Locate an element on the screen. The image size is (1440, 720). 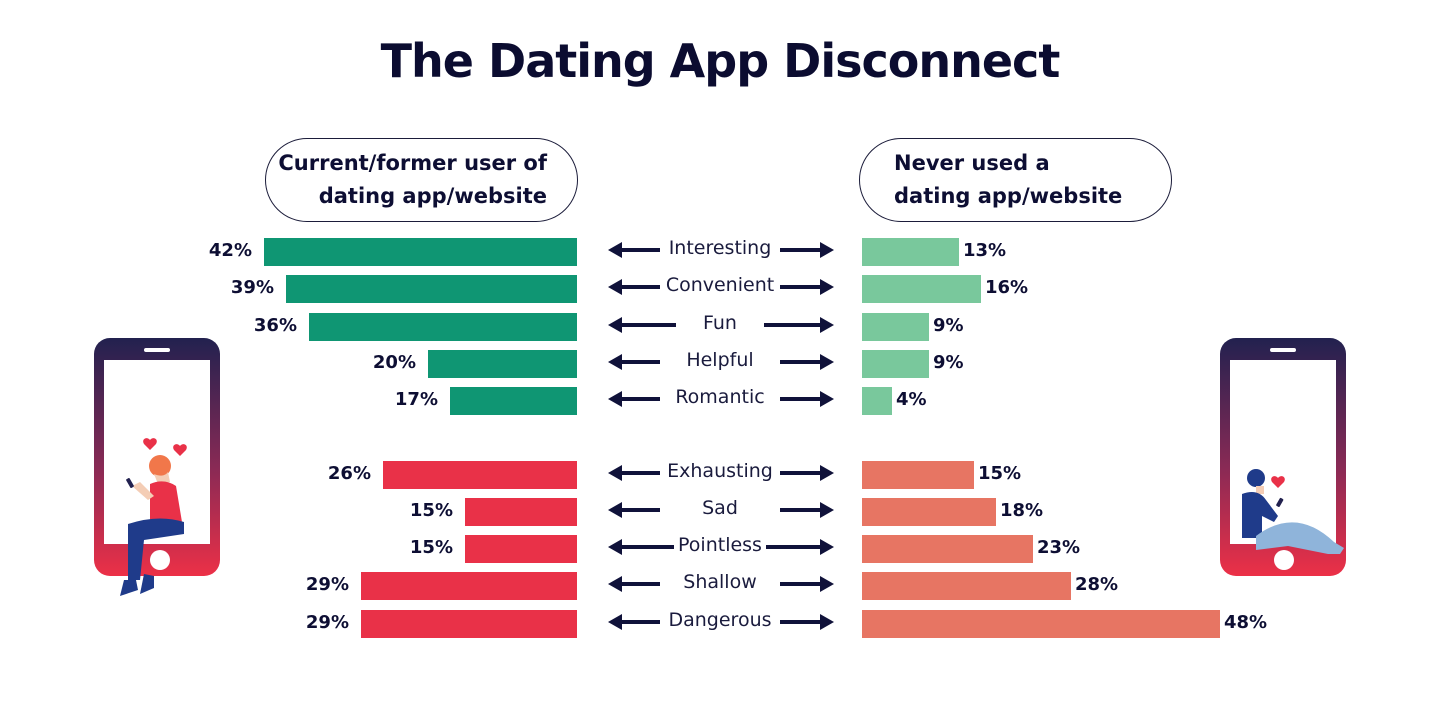
category-label: Pointless is located at coordinates (720, 545).